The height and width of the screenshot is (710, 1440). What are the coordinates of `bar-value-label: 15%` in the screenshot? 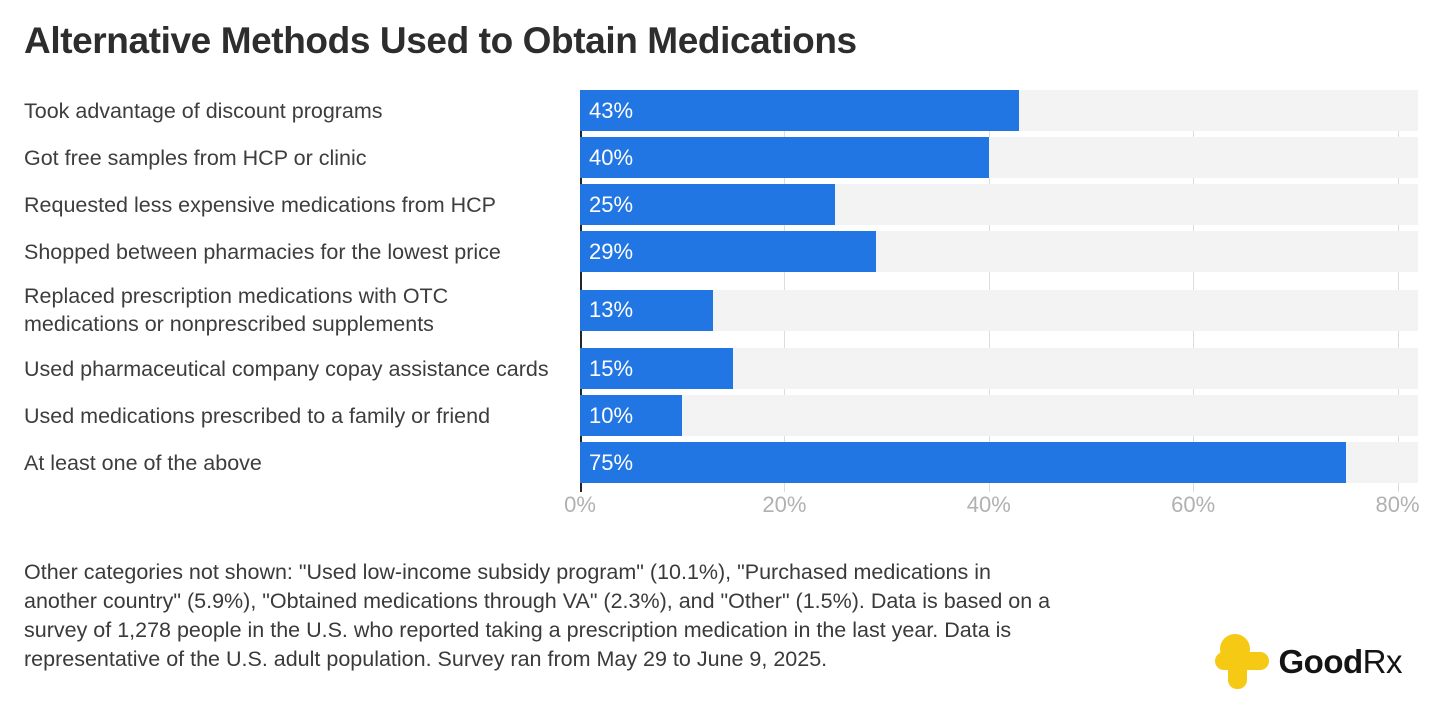 It's located at (611, 368).